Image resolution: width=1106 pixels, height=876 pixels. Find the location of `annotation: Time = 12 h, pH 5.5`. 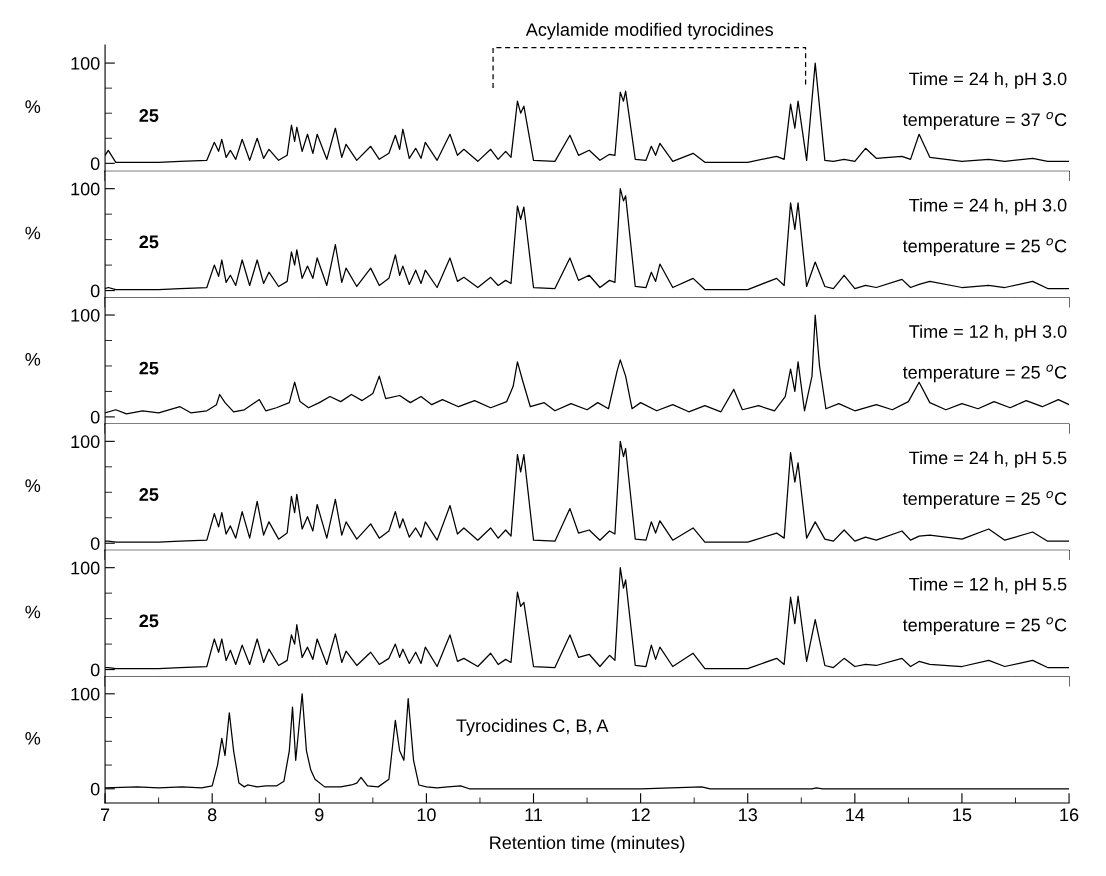

annotation: Time = 12 h, pH 5.5 is located at coordinates (988, 586).